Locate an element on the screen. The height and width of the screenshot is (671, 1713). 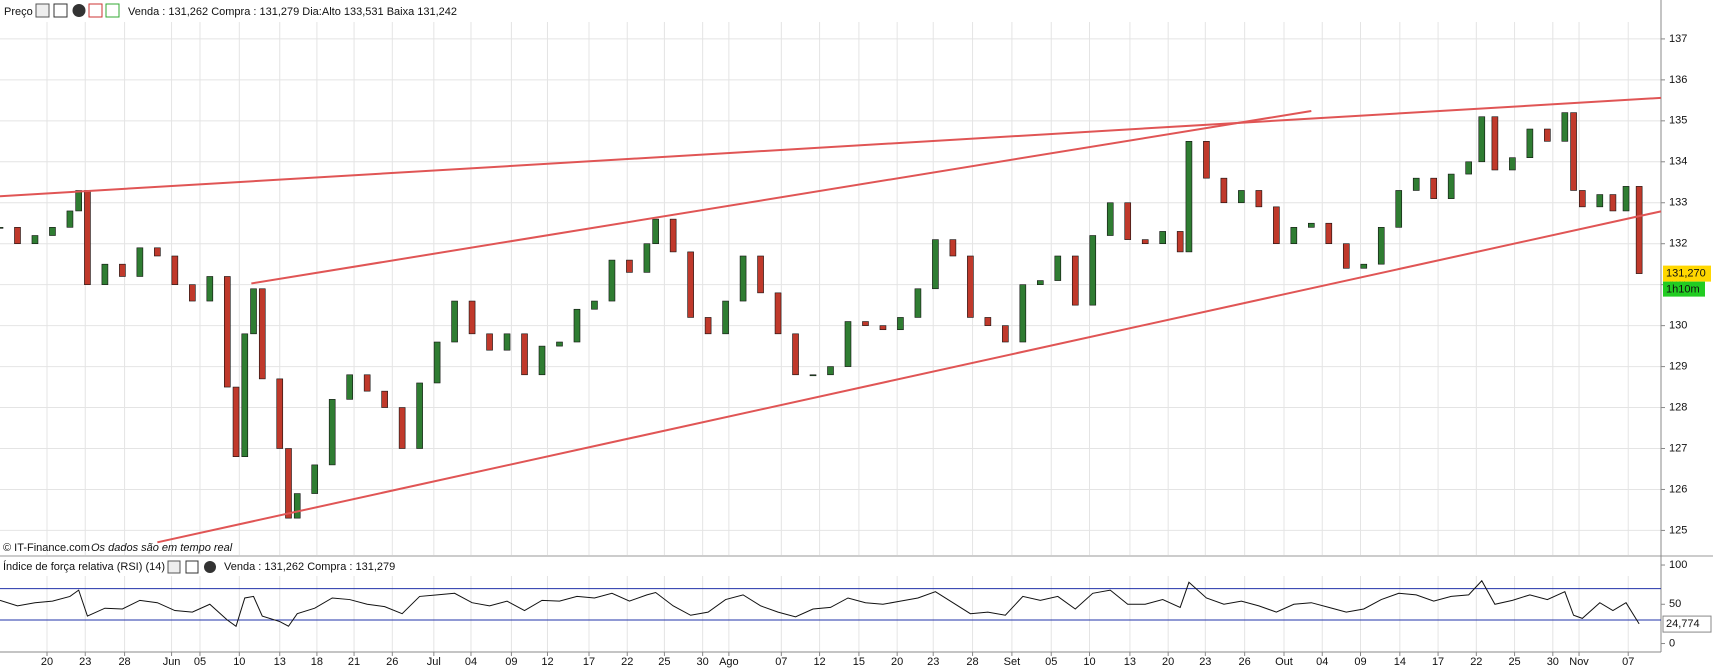
close-icon is located at coordinates (79, 10).